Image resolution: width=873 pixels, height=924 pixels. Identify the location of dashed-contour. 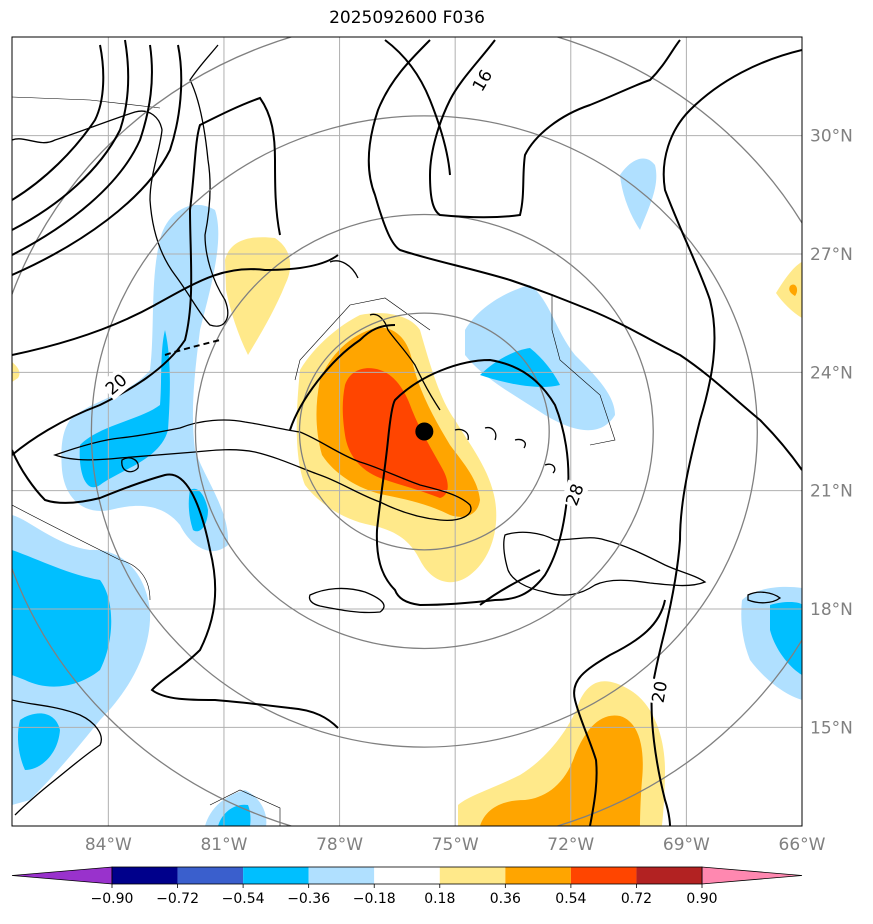
(192, 347).